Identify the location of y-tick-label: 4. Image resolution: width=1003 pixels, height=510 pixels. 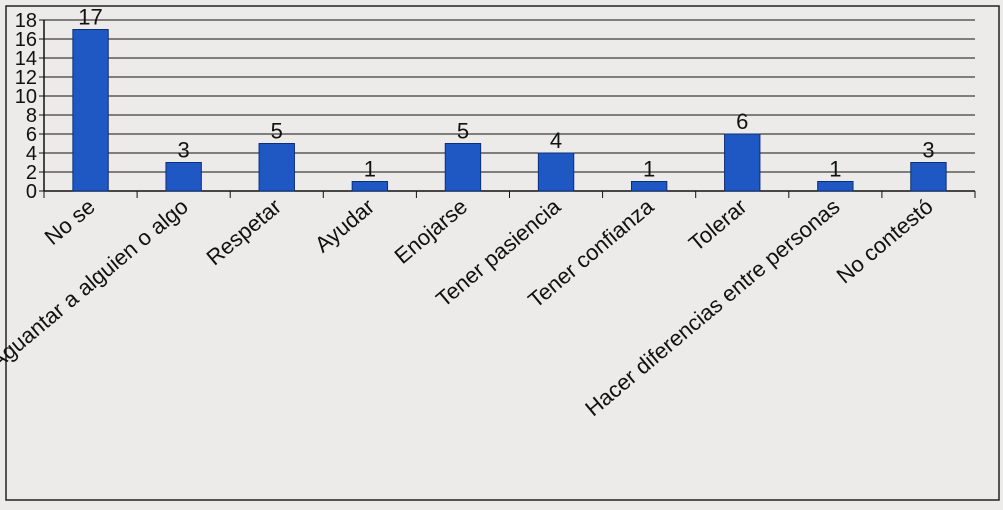
(31, 154).